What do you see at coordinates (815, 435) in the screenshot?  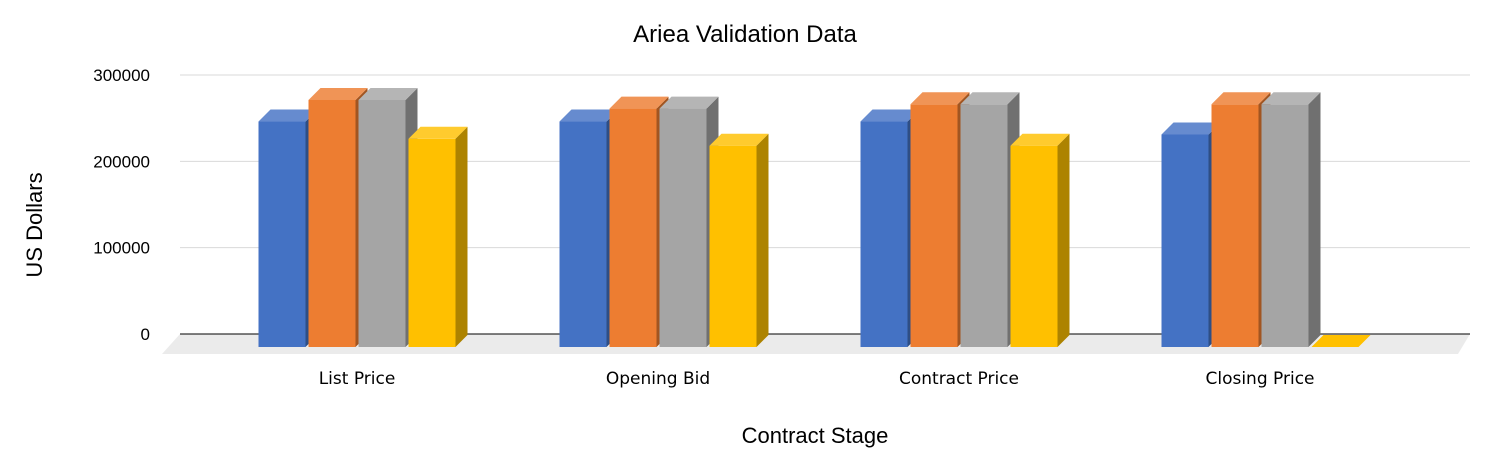 I see `x-axis-title: Contract Stage` at bounding box center [815, 435].